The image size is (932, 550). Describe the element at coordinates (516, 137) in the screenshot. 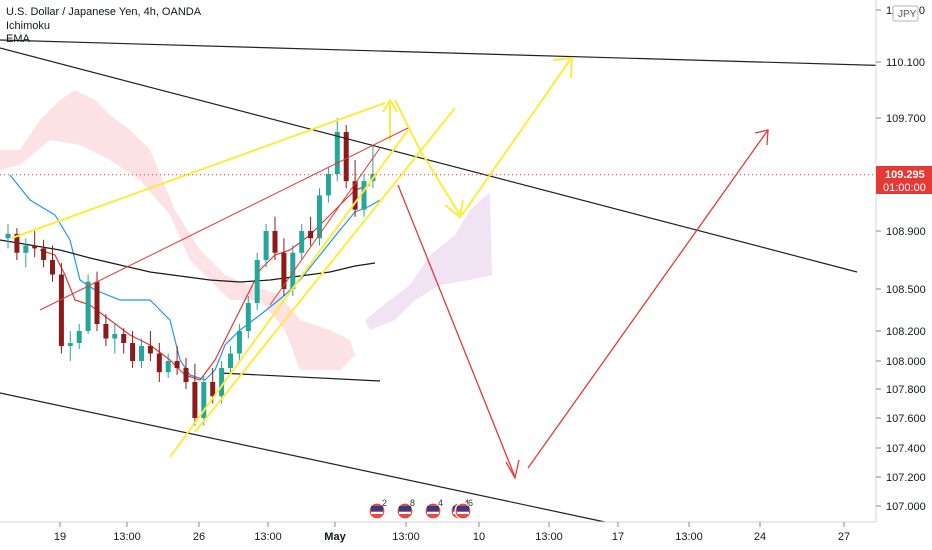

I see `yellow-arrow-up-long` at that location.